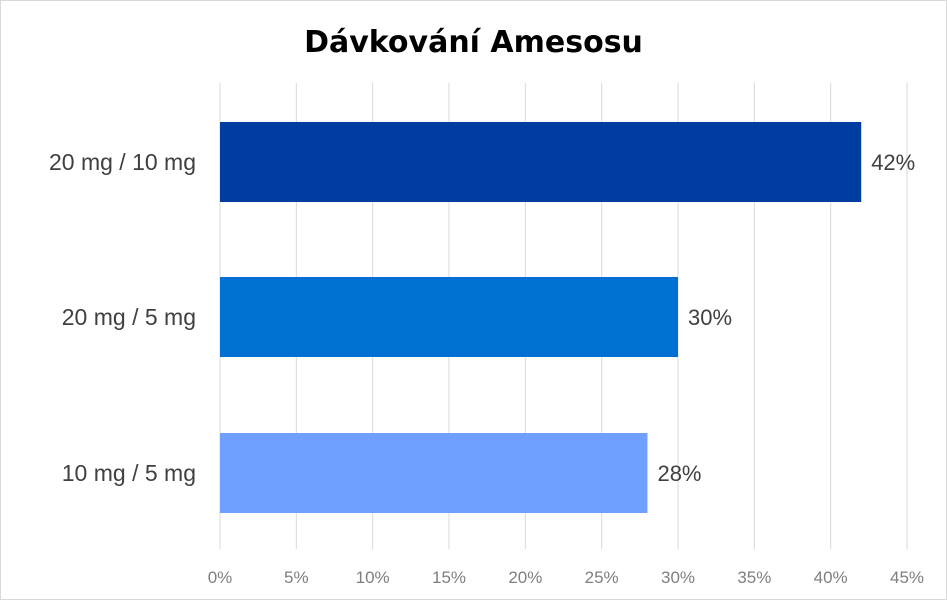 Image resolution: width=947 pixels, height=600 pixels. Describe the element at coordinates (679, 473) in the screenshot. I see `data-label: 28%` at that location.